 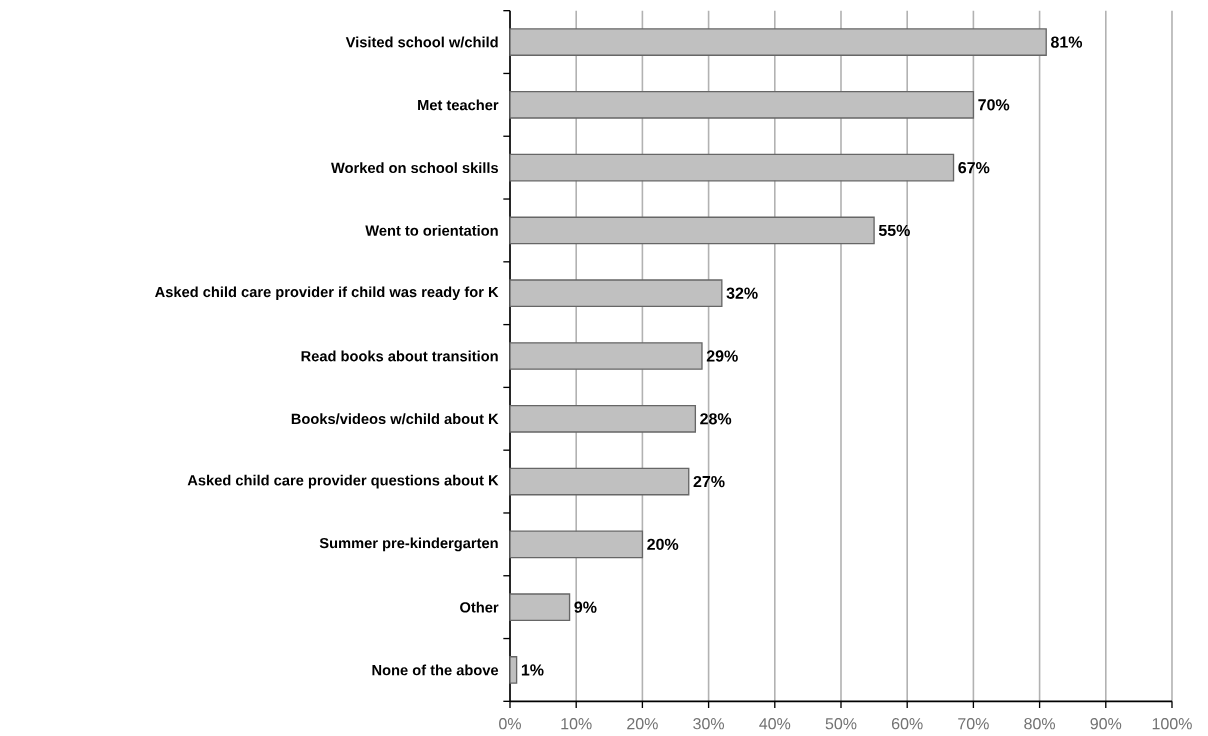 I want to click on data-label: 67%, so click(x=974, y=167).